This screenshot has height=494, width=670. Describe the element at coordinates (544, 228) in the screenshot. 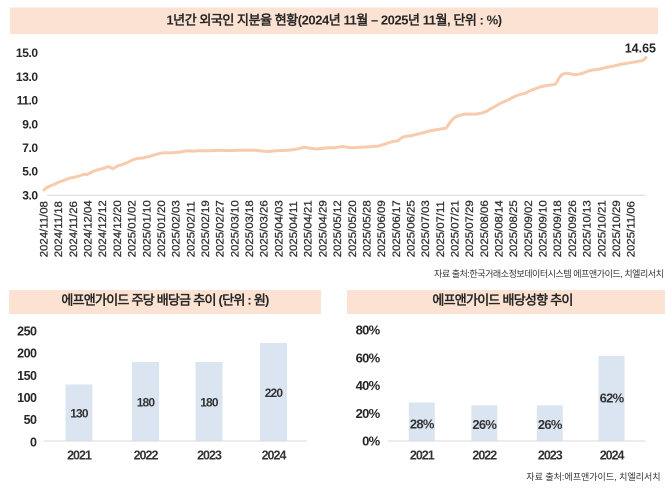

I see `svg-text: 2025/09/10` at that location.